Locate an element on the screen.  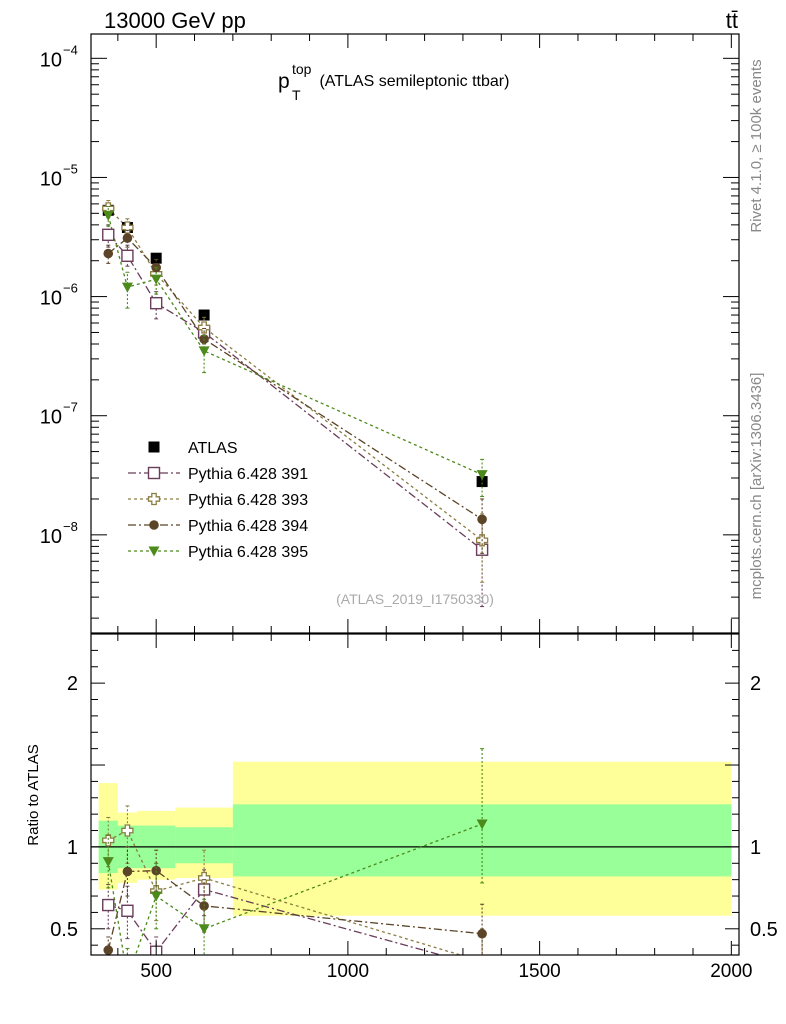
y-tick-label-upper-exponent: −4 is located at coordinates (70, 49).